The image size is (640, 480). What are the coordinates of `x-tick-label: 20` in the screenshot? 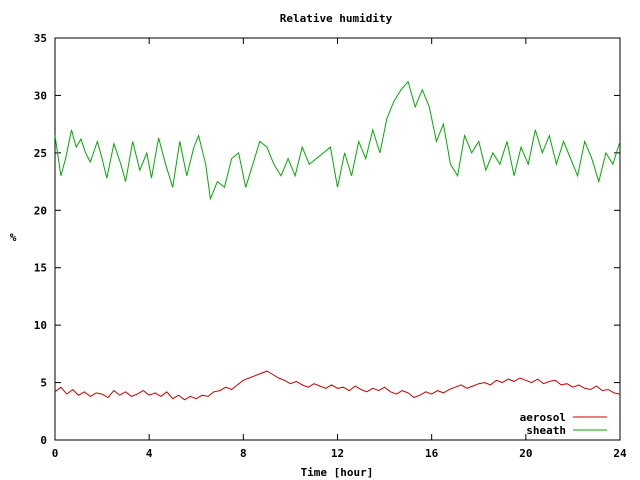 It's located at (525, 453).